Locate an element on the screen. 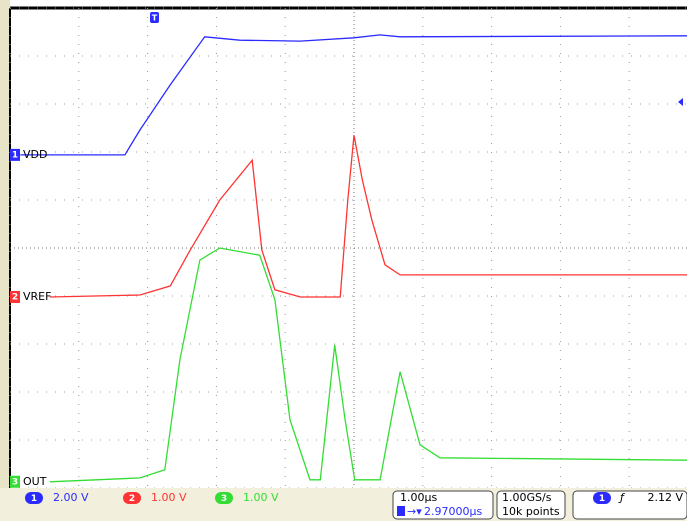  channel-name: VDD is located at coordinates (35, 154).